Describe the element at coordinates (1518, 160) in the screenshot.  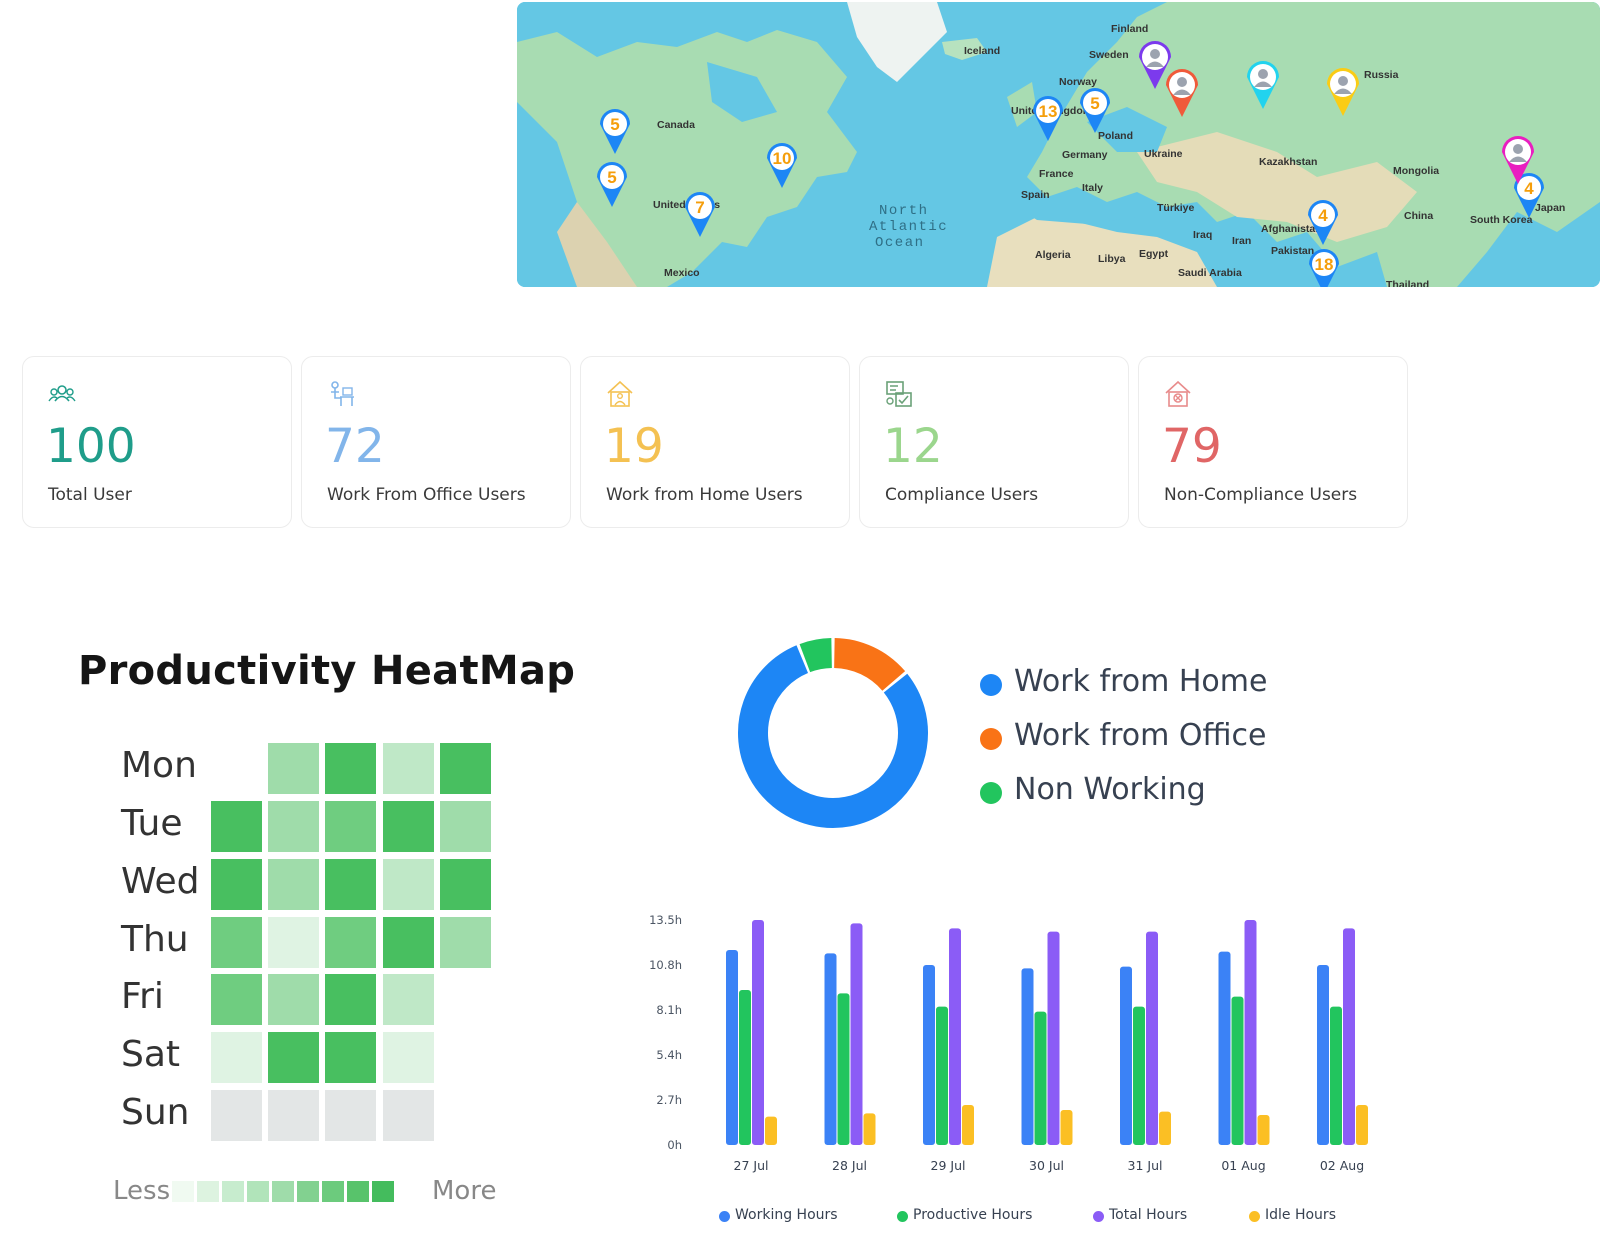
I see `user-pin-korea` at that location.